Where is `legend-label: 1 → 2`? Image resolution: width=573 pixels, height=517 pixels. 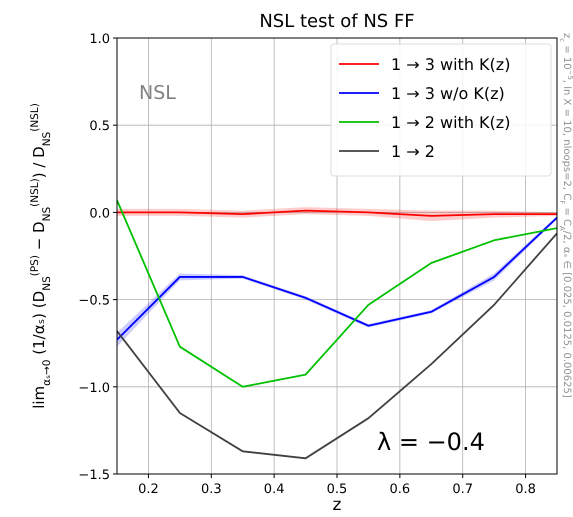
legend-label: 1 → 2 is located at coordinates (413, 151).